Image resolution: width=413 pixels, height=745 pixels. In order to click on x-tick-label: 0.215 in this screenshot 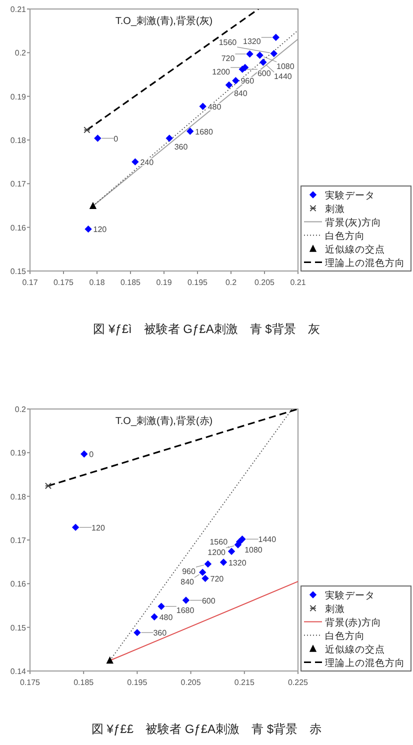, I will do `click(244, 682)`.